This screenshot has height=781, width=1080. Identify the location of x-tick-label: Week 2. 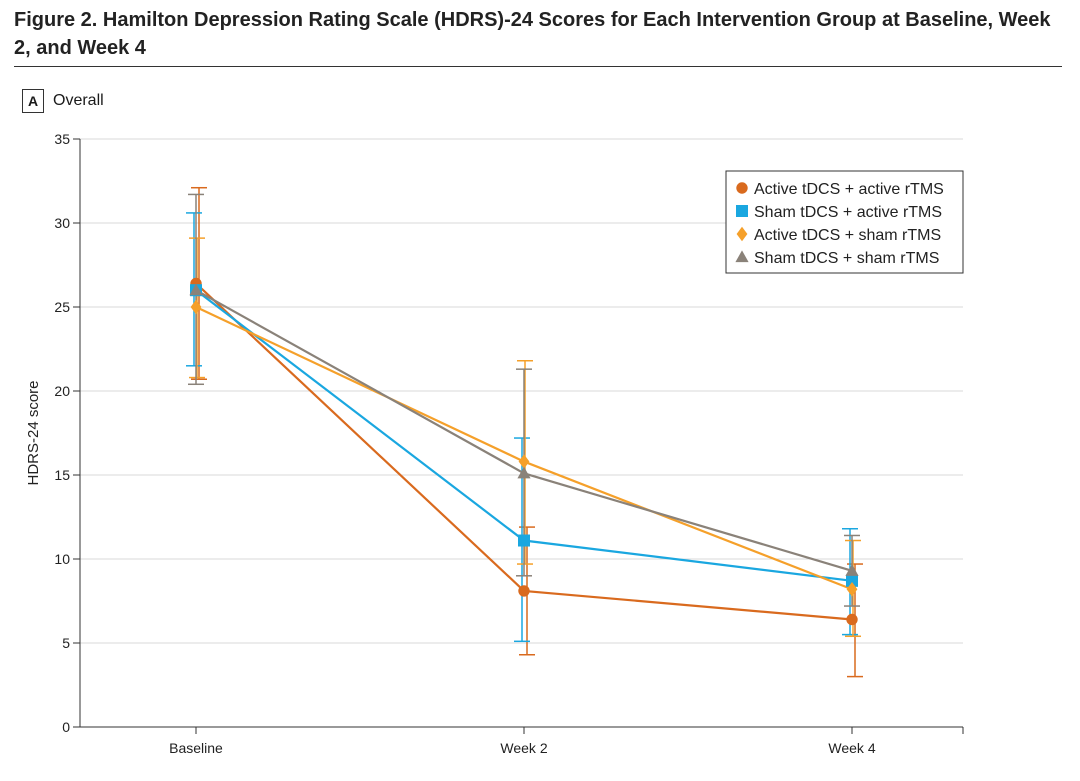
(523, 748).